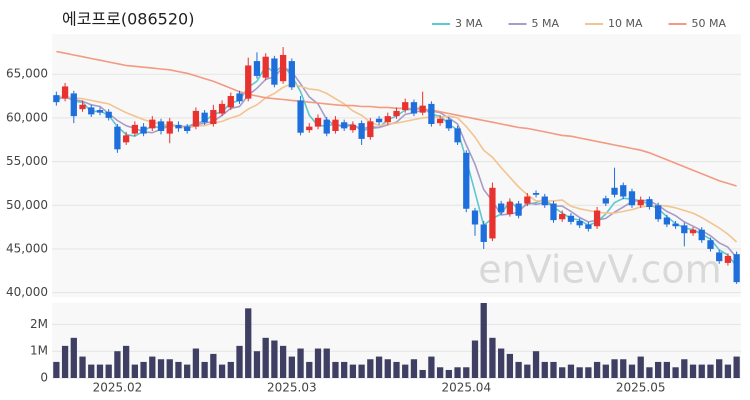 The height and width of the screenshot is (400, 750). What do you see at coordinates (641, 388) in the screenshot?
I see `x-tick-label: 2025.05` at bounding box center [641, 388].